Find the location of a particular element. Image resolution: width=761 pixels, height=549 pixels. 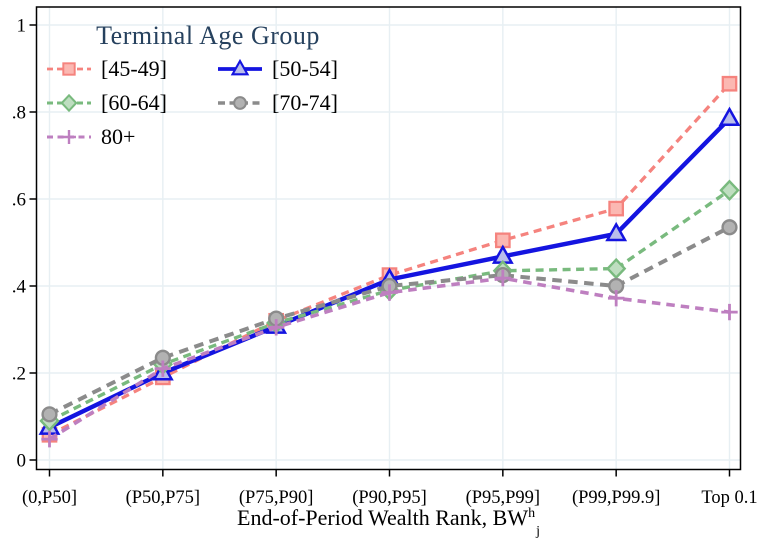

legend-entry: [70-74] is located at coordinates (293, 102).